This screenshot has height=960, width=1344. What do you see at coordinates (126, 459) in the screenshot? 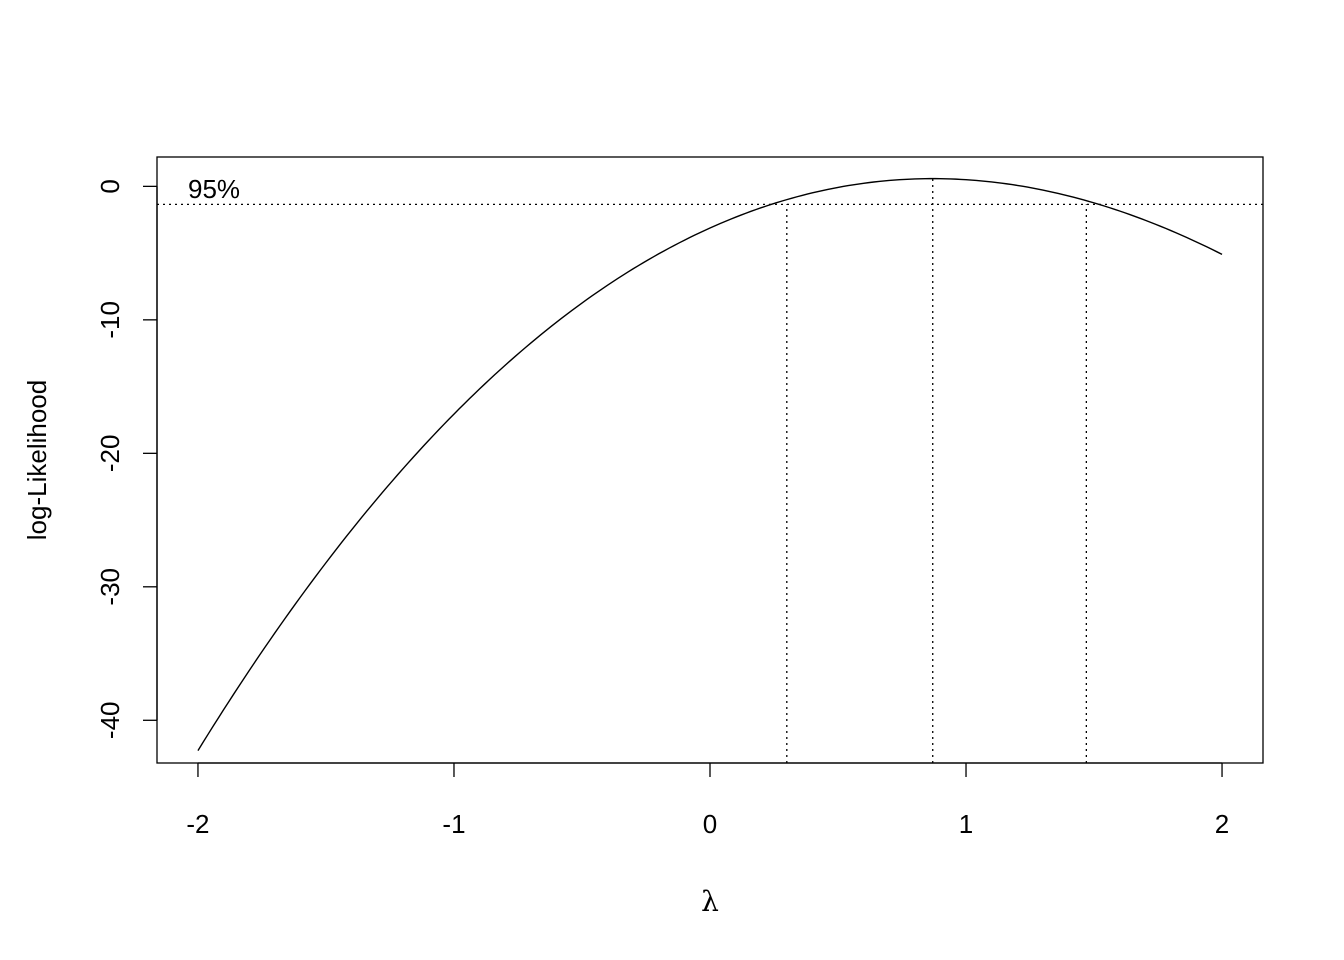
I see `y-axis: -40 -30 -20 -10 0` at bounding box center [126, 459].